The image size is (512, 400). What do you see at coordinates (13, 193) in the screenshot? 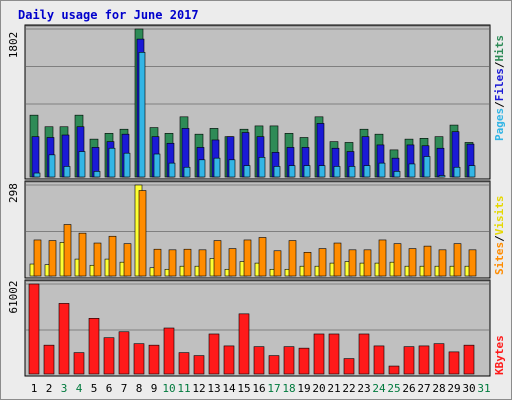
I see `y-tick-label-middle: 298` at bounding box center [13, 193].